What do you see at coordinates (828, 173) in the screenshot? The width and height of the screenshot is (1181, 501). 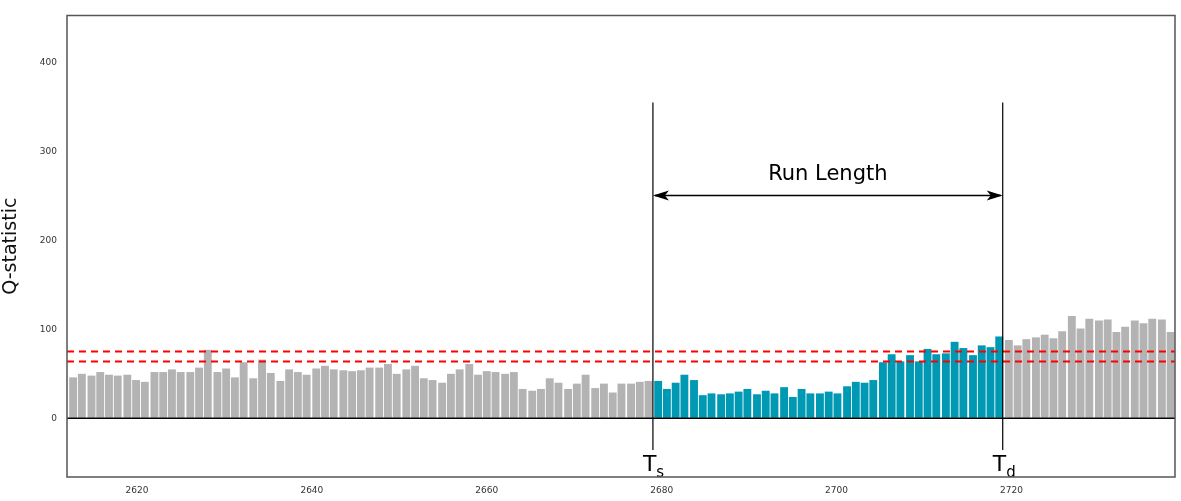 I see `annotation: Run Length` at bounding box center [828, 173].